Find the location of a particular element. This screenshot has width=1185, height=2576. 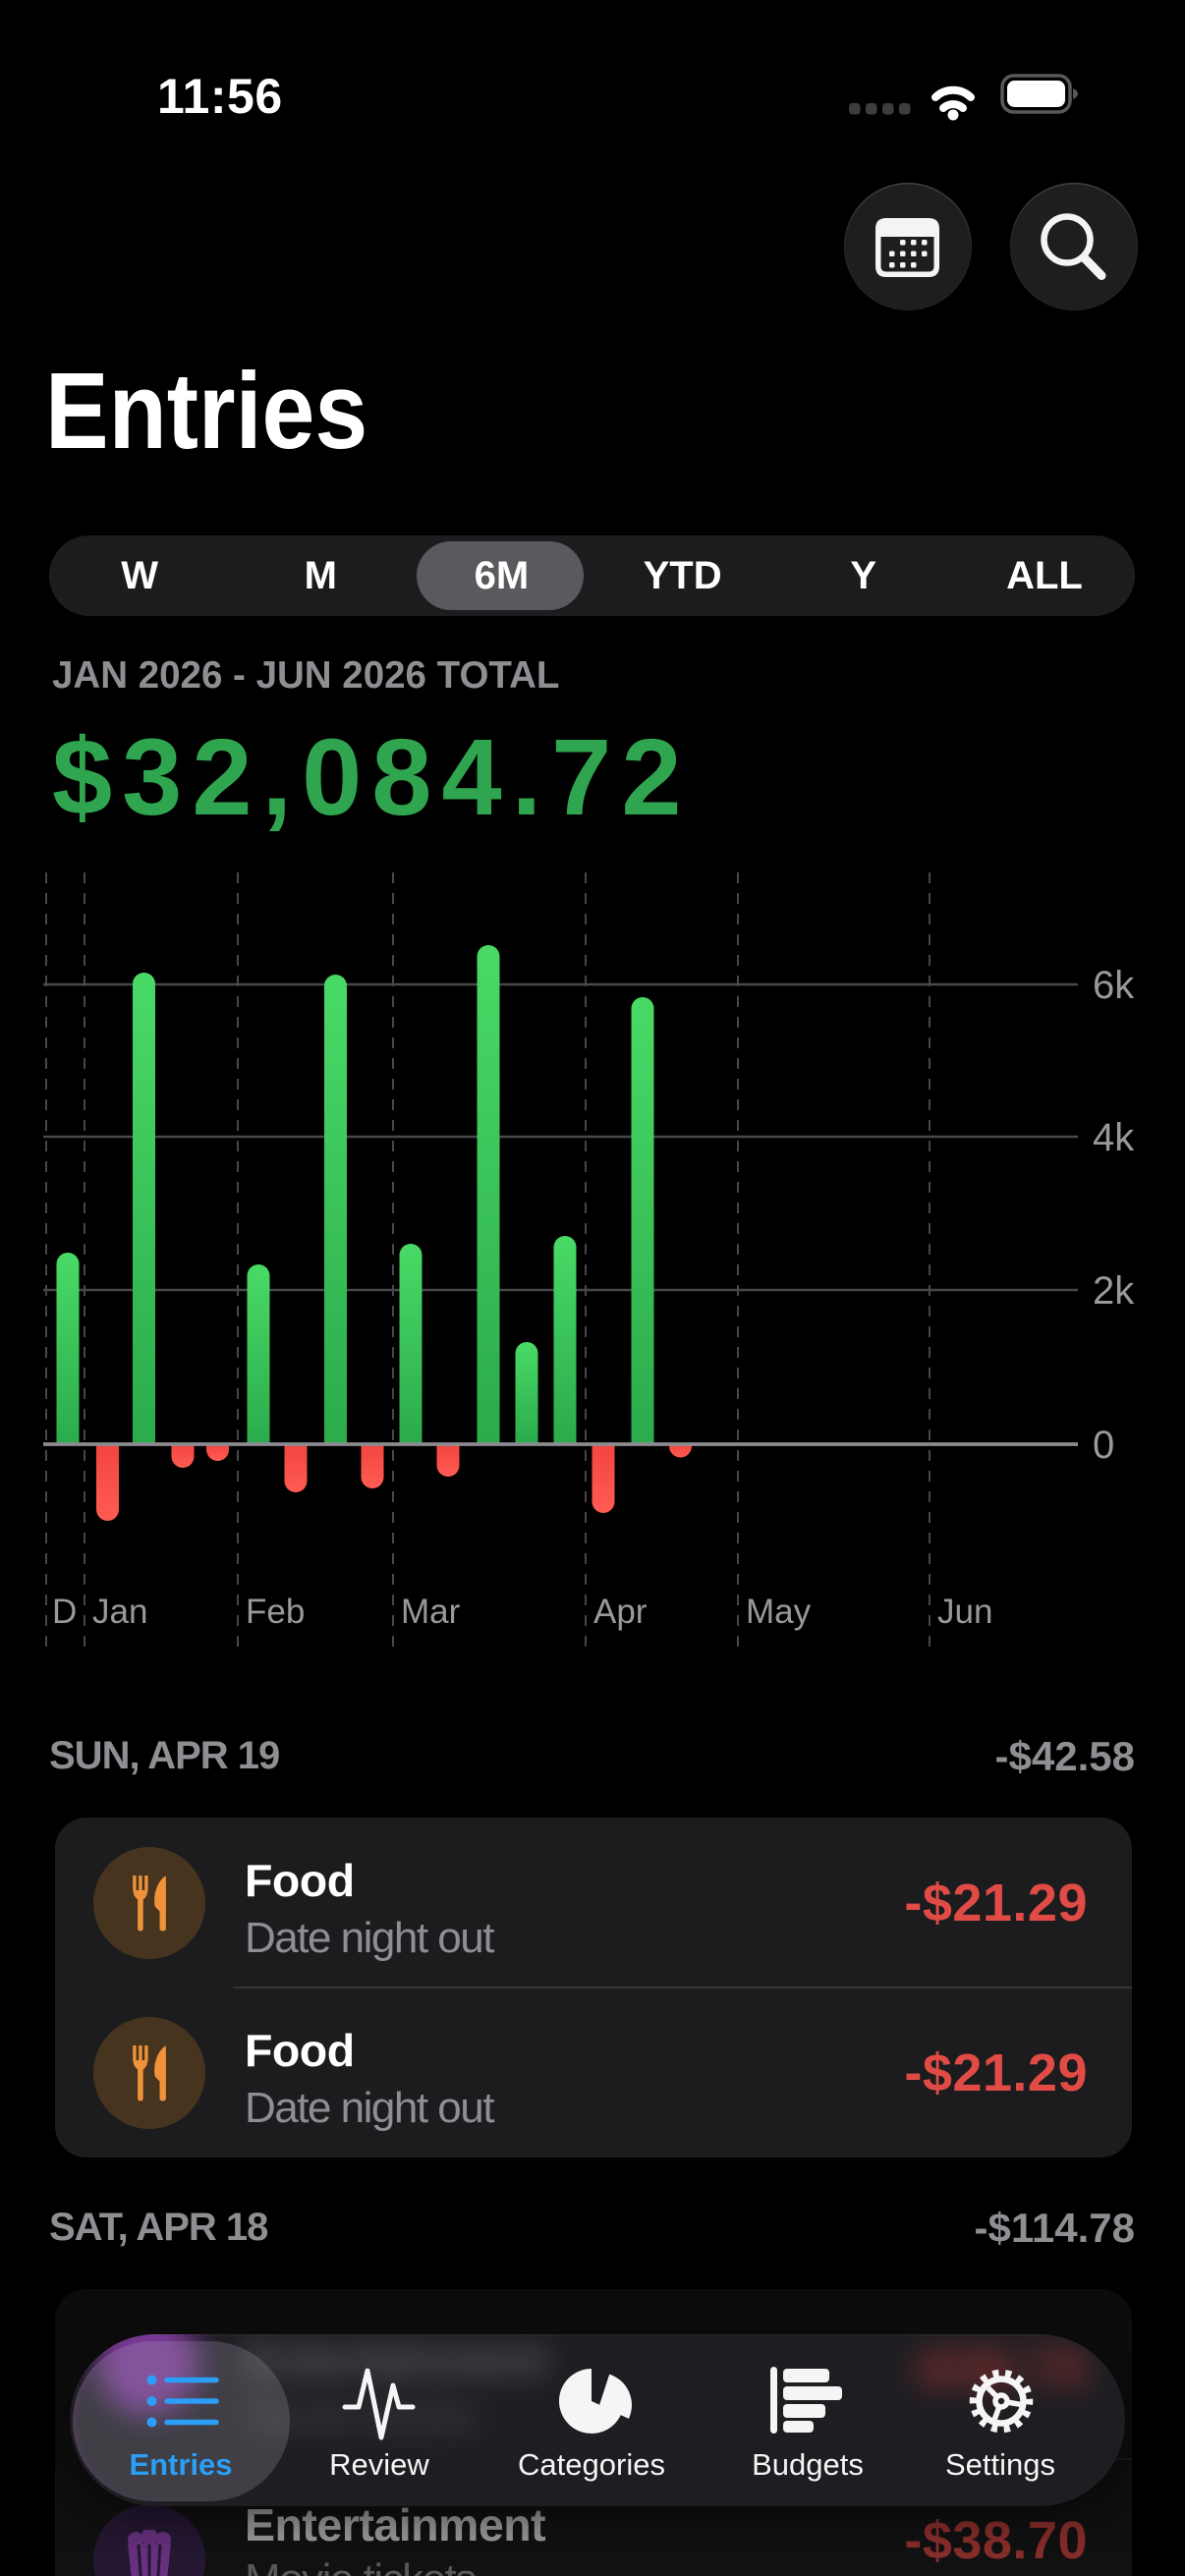

svg-text: Apr is located at coordinates (621, 1612).